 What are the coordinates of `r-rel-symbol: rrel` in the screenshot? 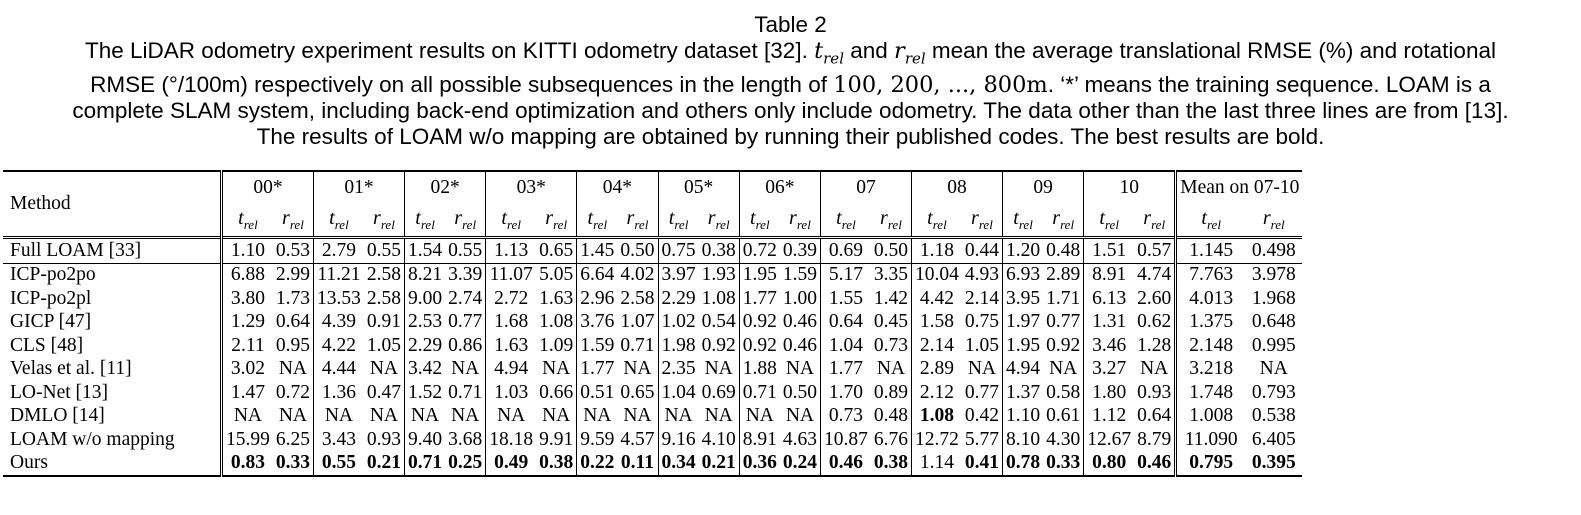 It's located at (910, 52).